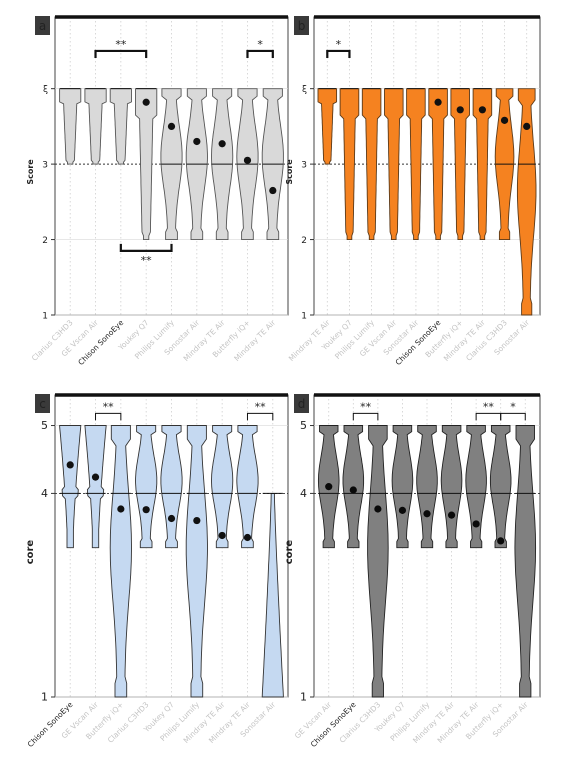 This screenshot has height=759, width=588. I want to click on panel-letter: a, so click(42, 26).